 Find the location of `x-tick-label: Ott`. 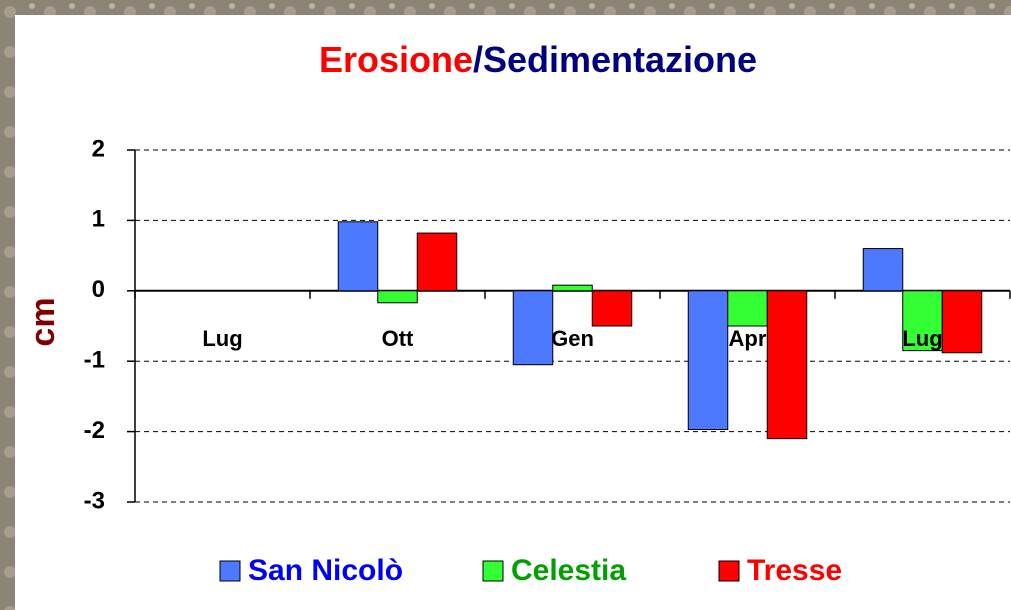

x-tick-label: Ott is located at coordinates (398, 338).